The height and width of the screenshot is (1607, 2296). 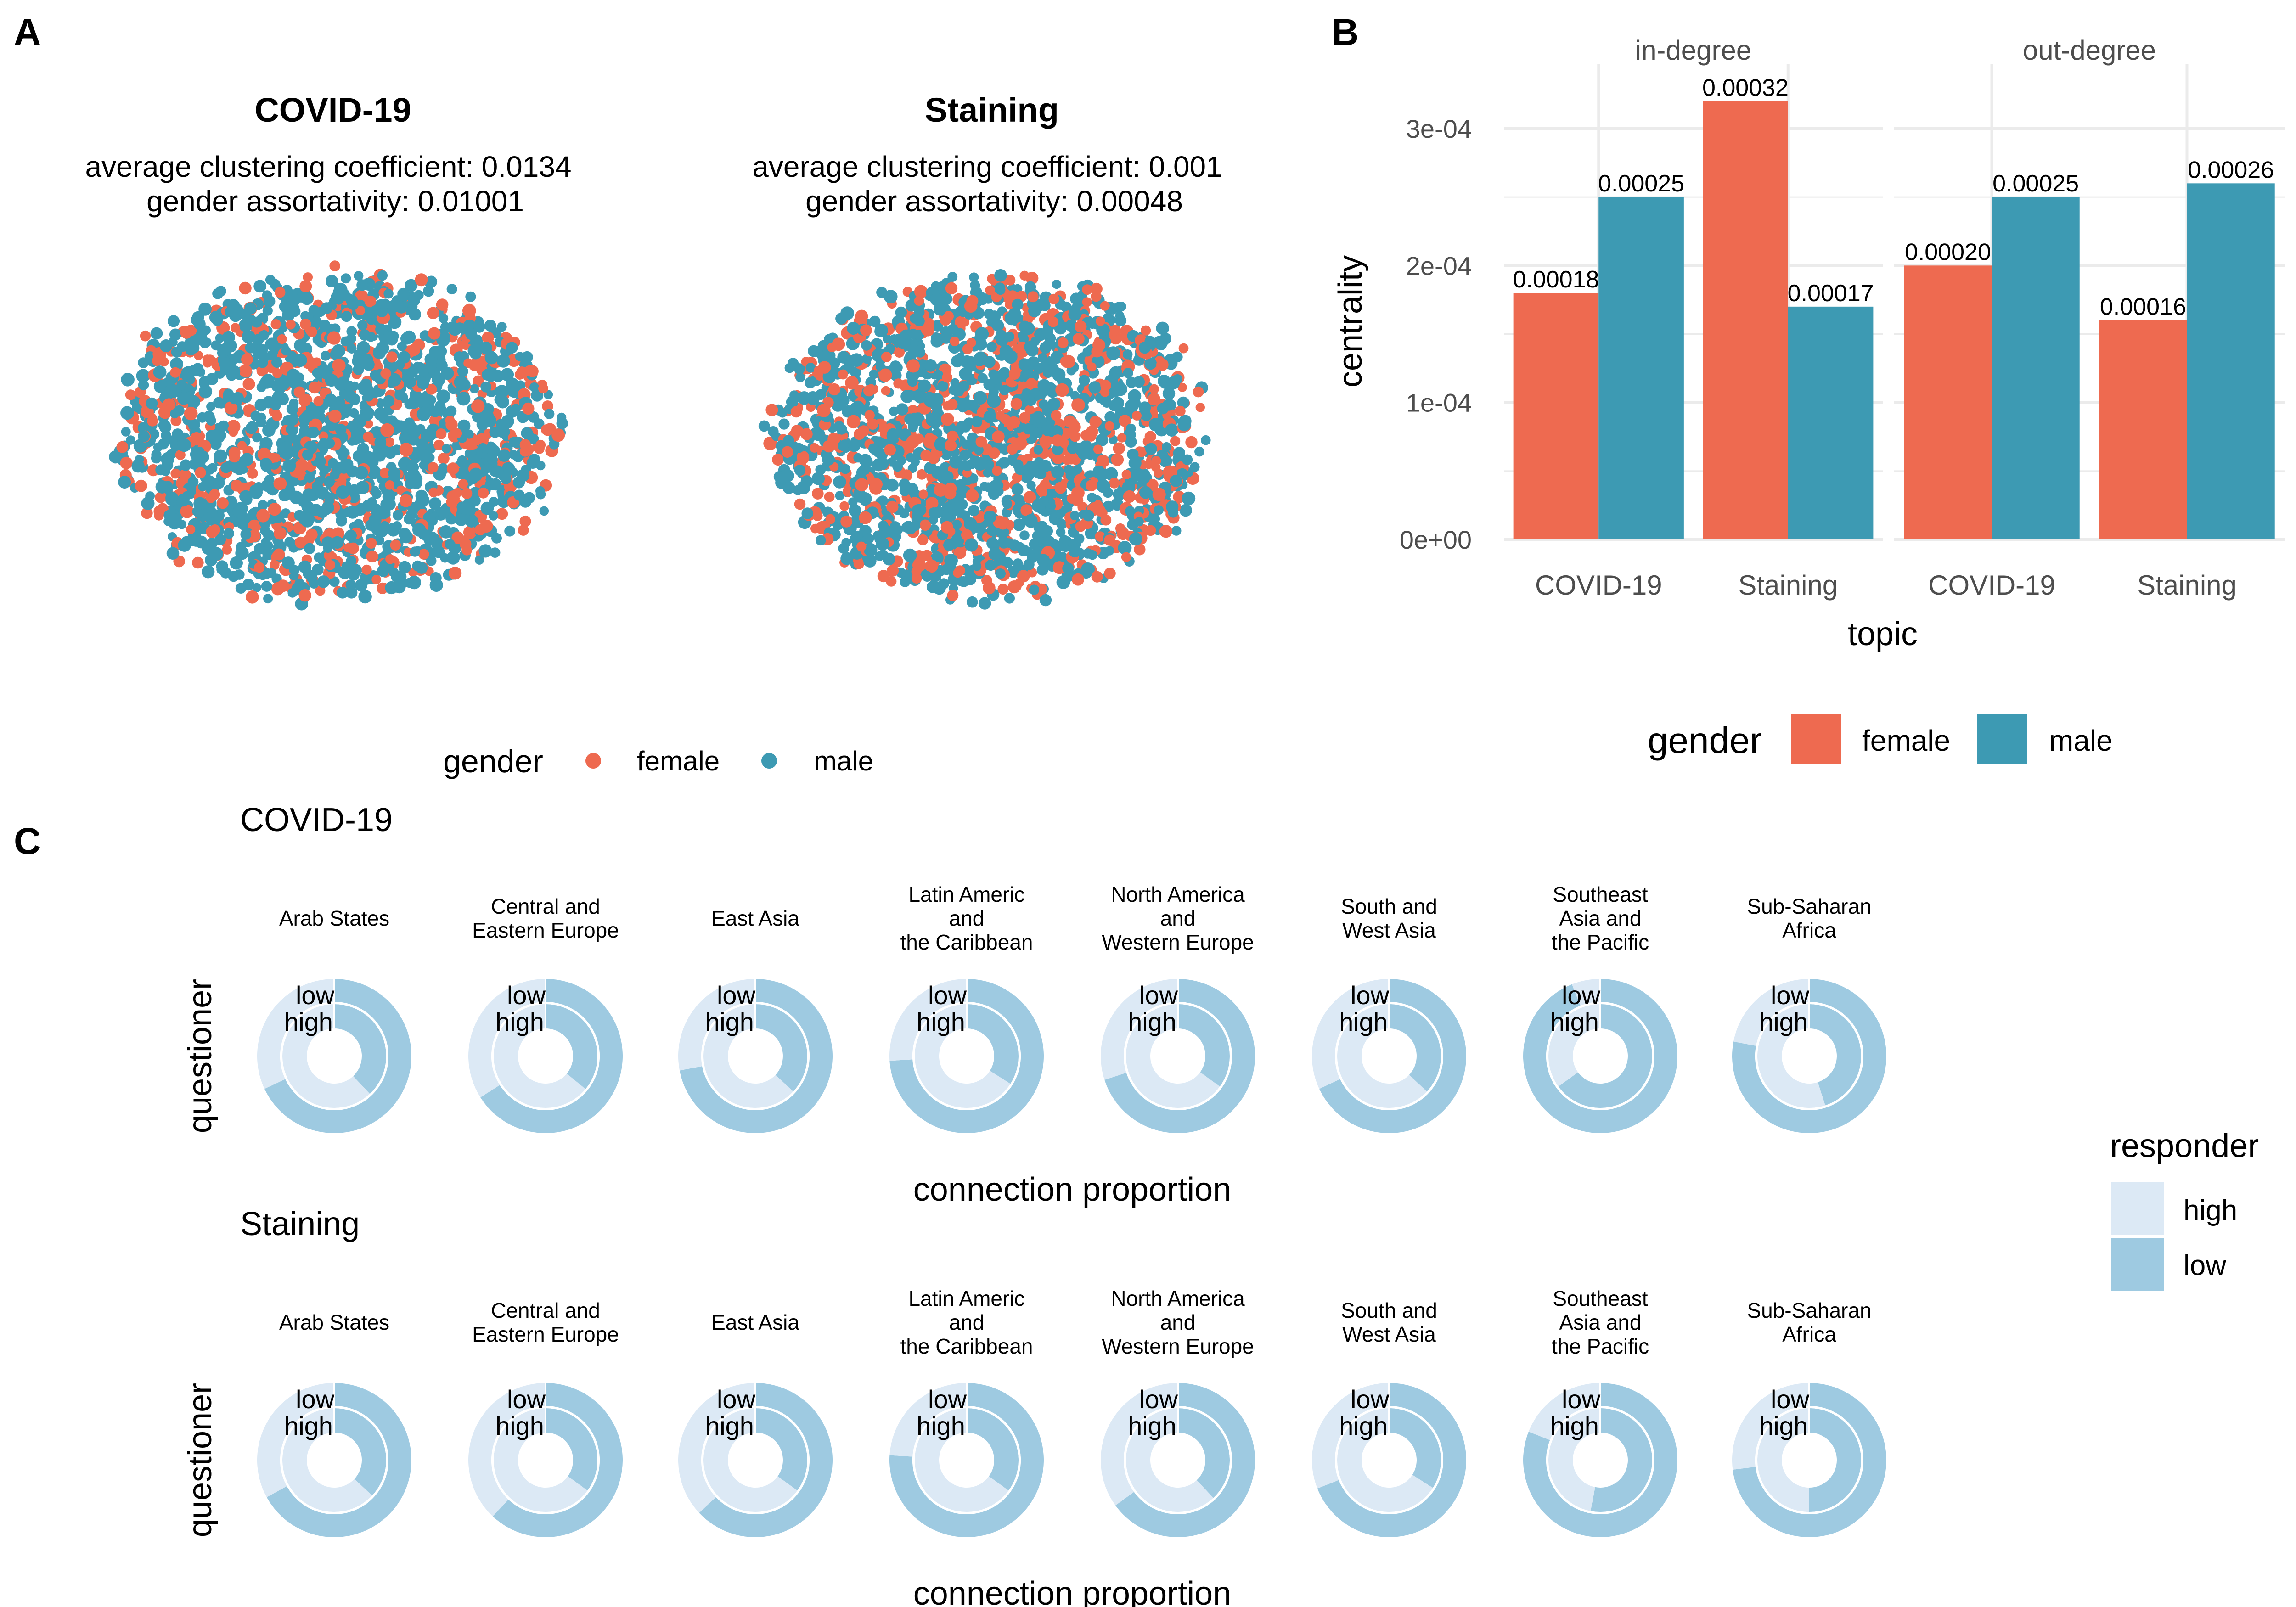 I want to click on region-label: and, so click(x=967, y=918).